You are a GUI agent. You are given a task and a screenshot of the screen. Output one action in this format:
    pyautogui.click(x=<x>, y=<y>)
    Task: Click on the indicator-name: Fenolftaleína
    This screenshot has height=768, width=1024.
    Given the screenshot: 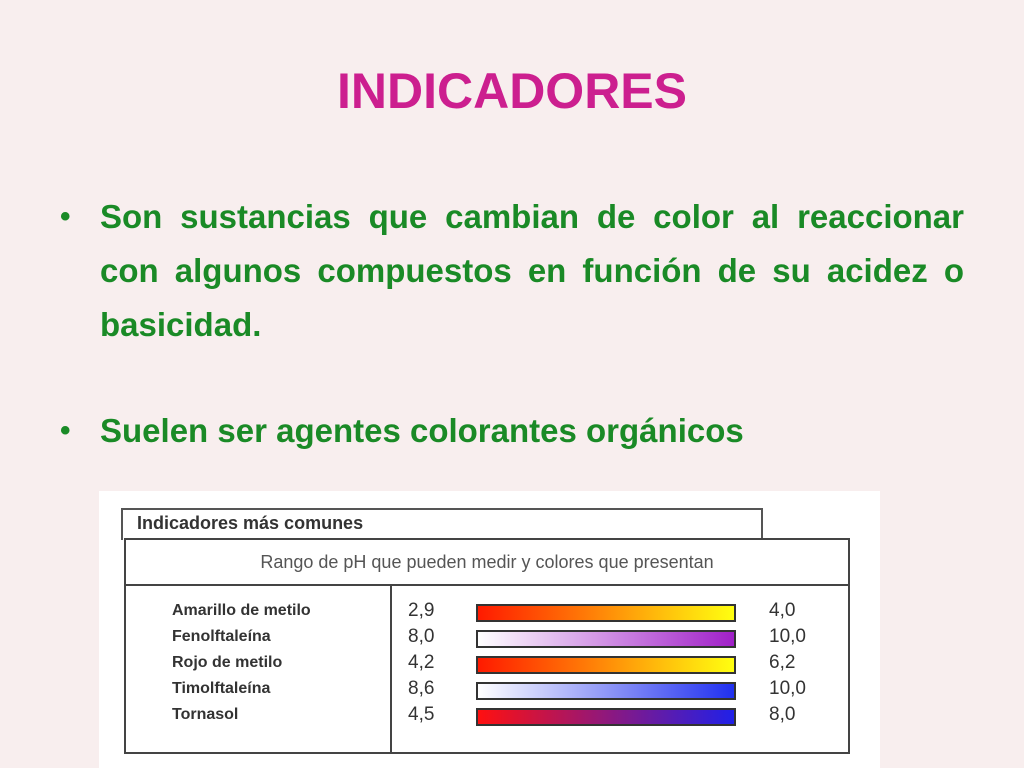 What is the action you would take?
    pyautogui.click(x=221, y=636)
    